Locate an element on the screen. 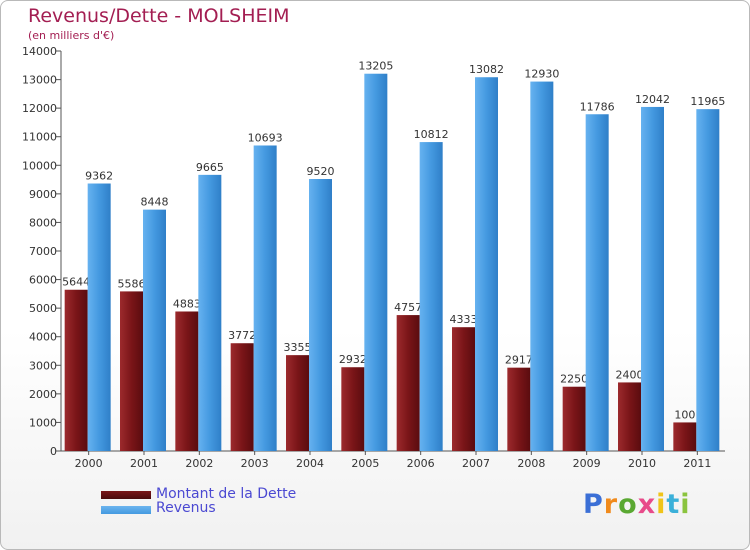  y-tick-label: 3000 is located at coordinates (43, 365).